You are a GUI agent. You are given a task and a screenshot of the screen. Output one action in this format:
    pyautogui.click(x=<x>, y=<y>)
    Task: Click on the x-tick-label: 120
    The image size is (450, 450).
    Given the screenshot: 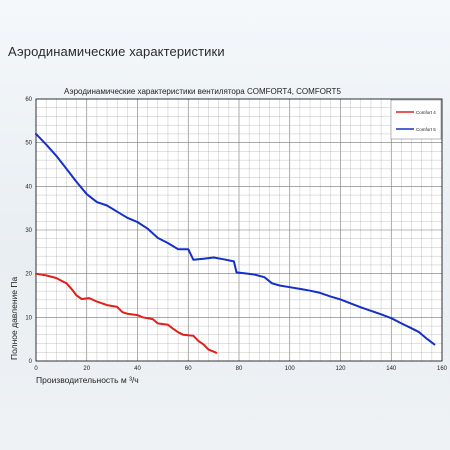 What is the action you would take?
    pyautogui.click(x=340, y=369)
    